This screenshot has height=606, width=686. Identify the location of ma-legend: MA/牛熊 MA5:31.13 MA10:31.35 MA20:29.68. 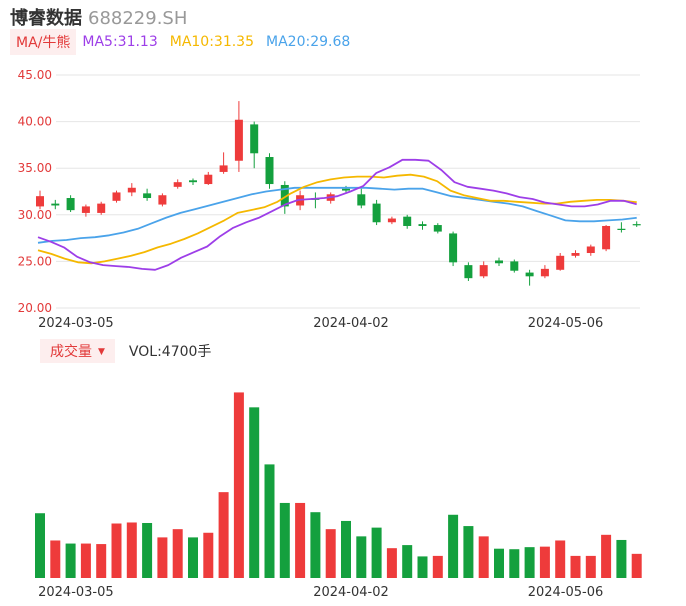
(186, 42).